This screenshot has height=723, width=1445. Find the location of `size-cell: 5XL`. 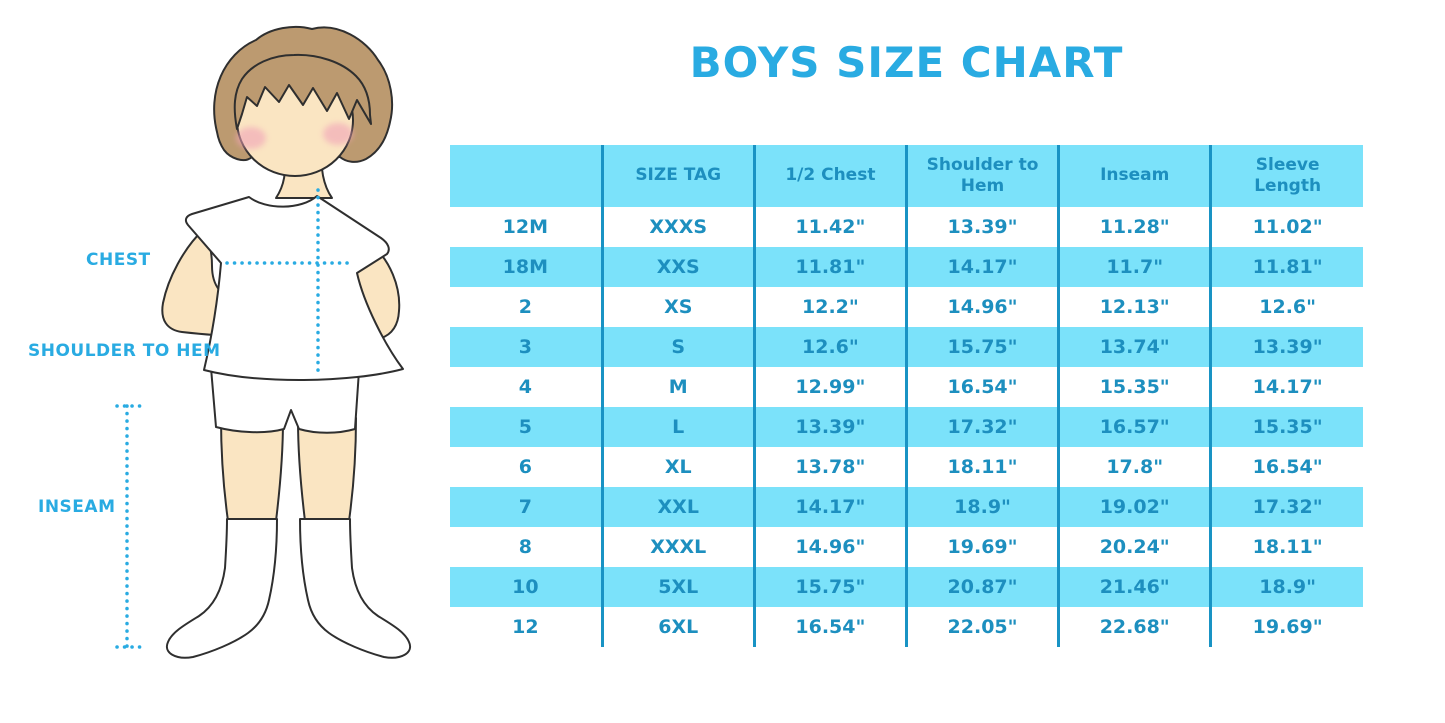

size-cell: 5XL is located at coordinates (677, 587).